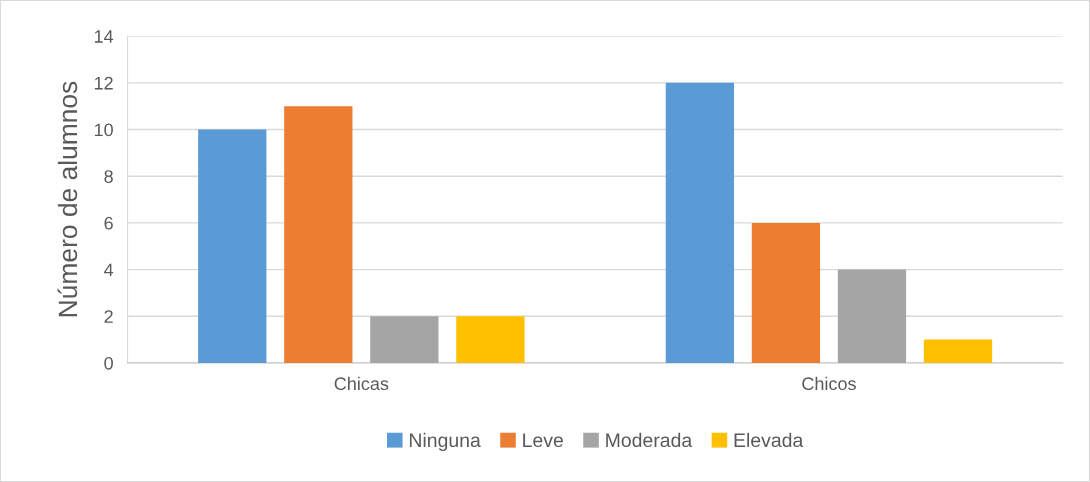 The height and width of the screenshot is (482, 1090). What do you see at coordinates (108, 316) in the screenshot?
I see `y-tick-label: 2` at bounding box center [108, 316].